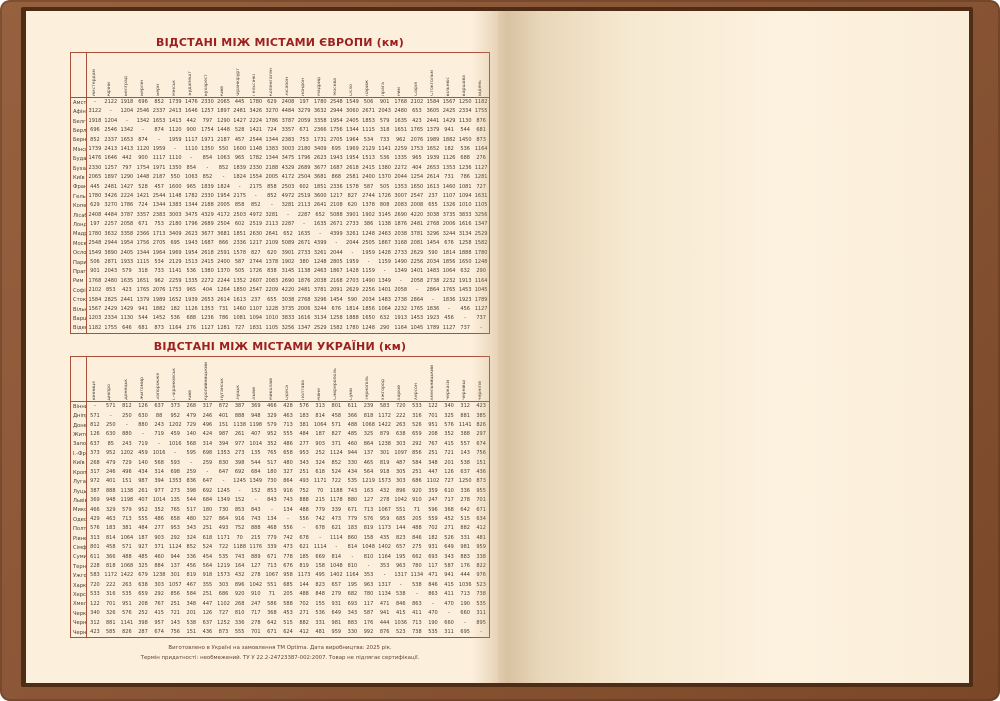  What do you see at coordinates (320, 271) in the screenshot?
I see `distance-cell: 2463` at bounding box center [320, 271].